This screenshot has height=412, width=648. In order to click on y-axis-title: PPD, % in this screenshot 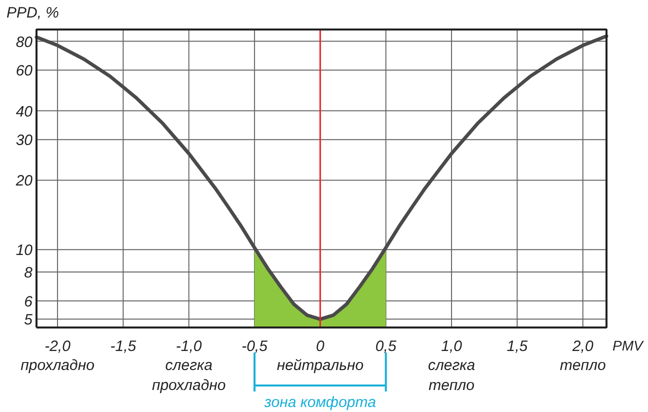, I will do `click(33, 13)`.